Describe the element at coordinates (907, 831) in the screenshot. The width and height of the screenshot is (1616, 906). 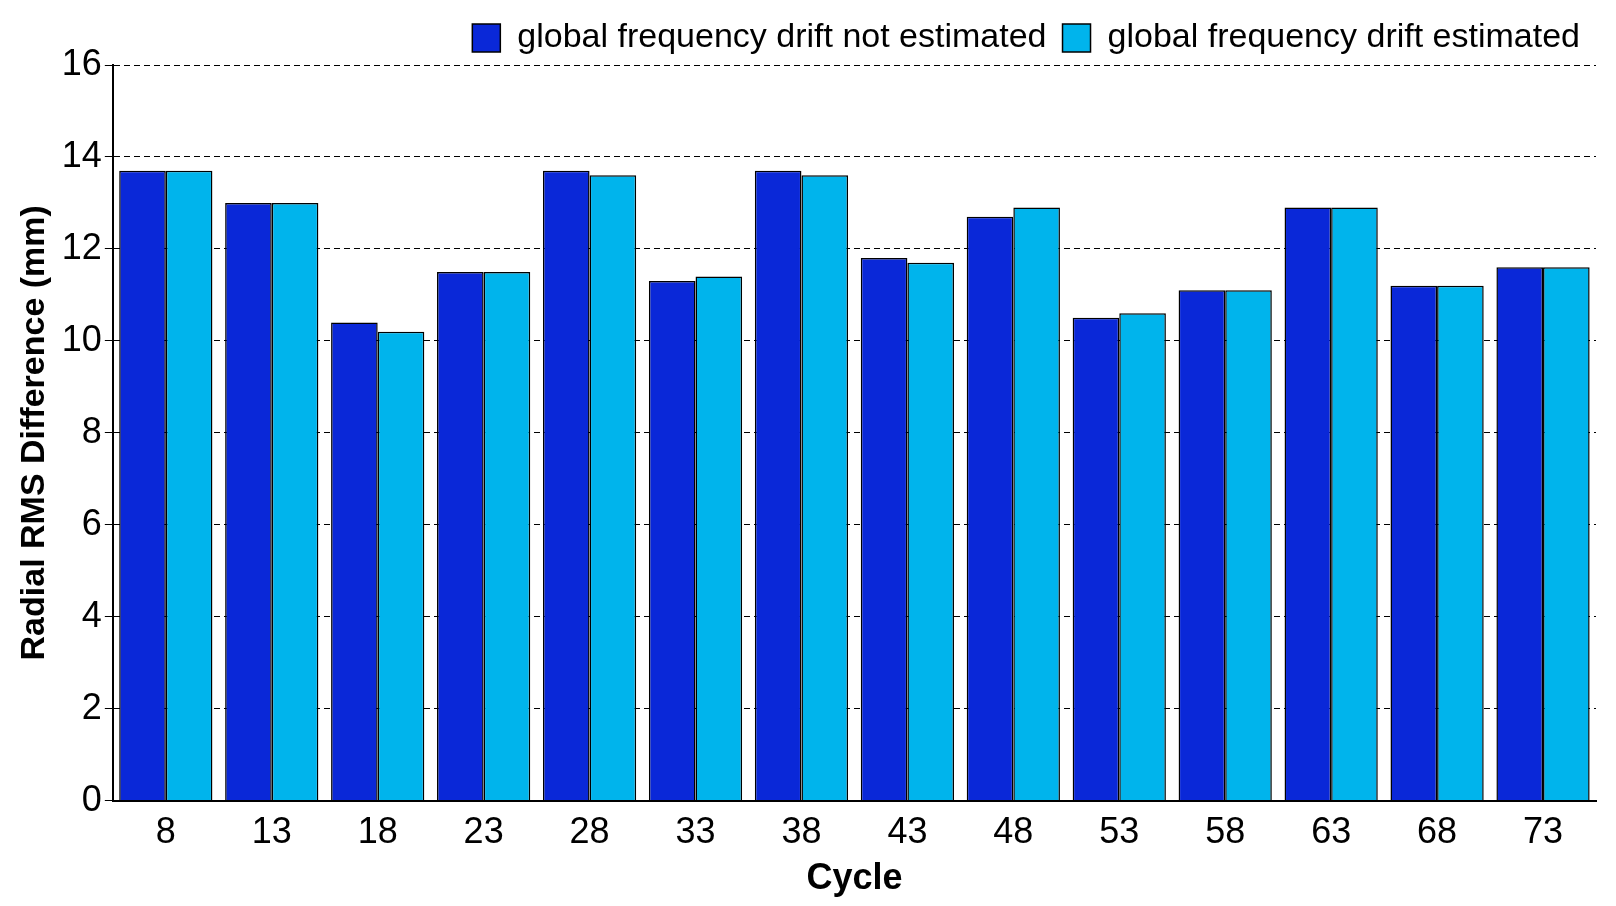
I see `x-tick-label: 43` at that location.